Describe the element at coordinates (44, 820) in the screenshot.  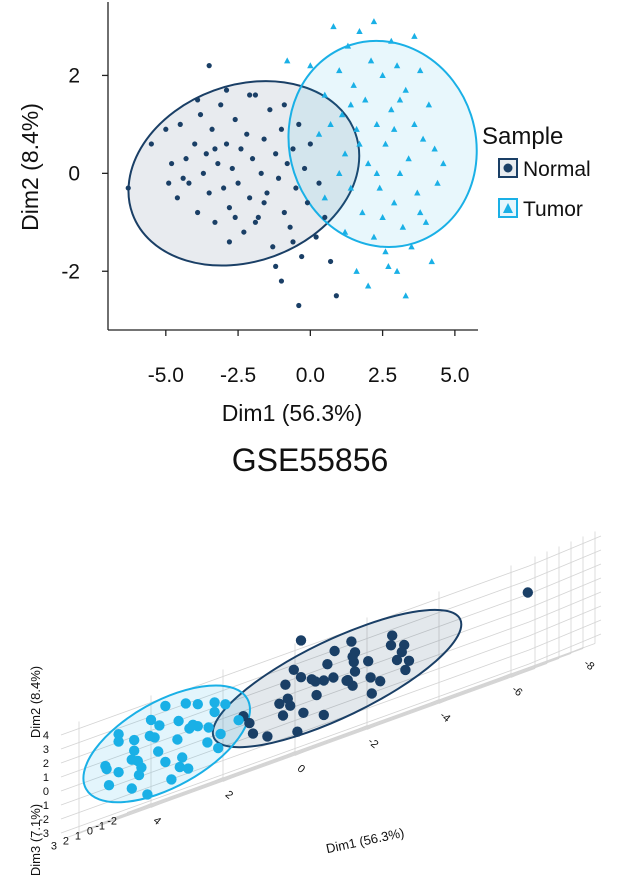
I see `y3-tick-label: -2` at that location.